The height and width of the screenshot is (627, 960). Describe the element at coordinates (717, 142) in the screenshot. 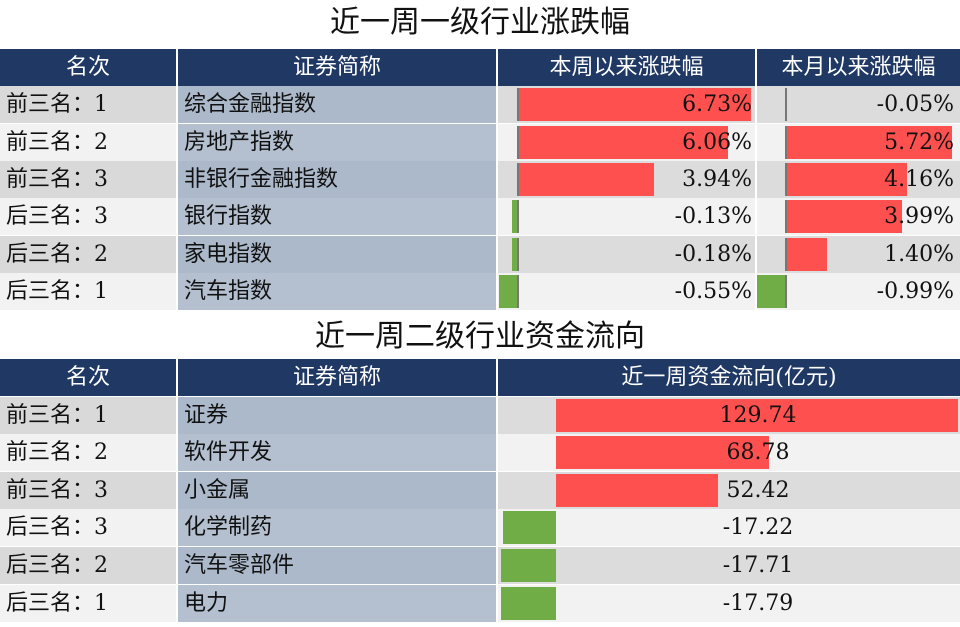

I see `week-value: 6.06%` at that location.